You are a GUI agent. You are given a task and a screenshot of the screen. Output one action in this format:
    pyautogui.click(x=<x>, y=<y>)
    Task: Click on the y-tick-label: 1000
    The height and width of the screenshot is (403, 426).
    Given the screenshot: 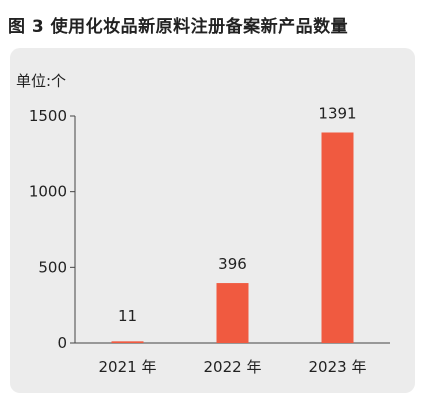 What is the action you would take?
    pyautogui.click(x=48, y=192)
    